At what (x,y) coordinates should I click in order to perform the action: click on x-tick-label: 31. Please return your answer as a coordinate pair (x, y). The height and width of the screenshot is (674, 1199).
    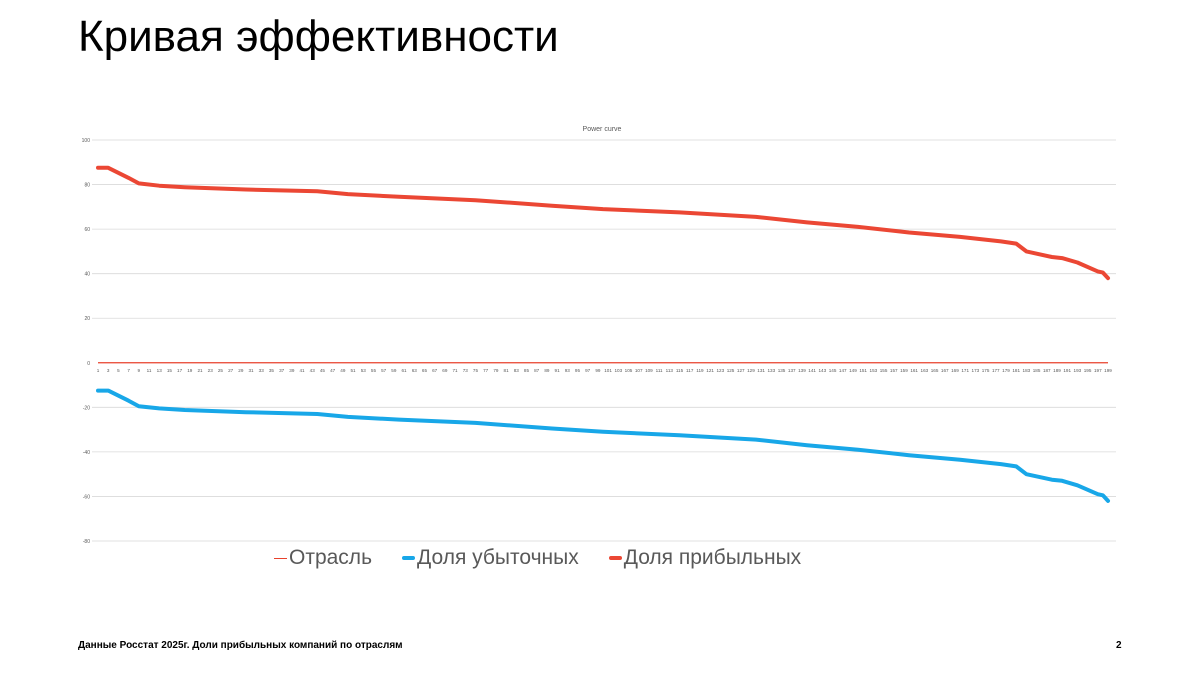
    Looking at the image, I should click on (251, 370).